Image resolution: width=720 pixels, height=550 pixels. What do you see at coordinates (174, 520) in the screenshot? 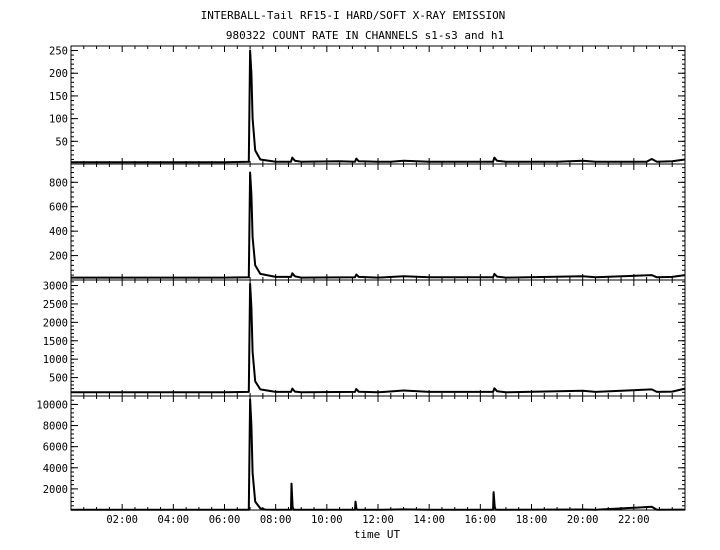
I see `x-tick-label: 04:00` at bounding box center [174, 520].